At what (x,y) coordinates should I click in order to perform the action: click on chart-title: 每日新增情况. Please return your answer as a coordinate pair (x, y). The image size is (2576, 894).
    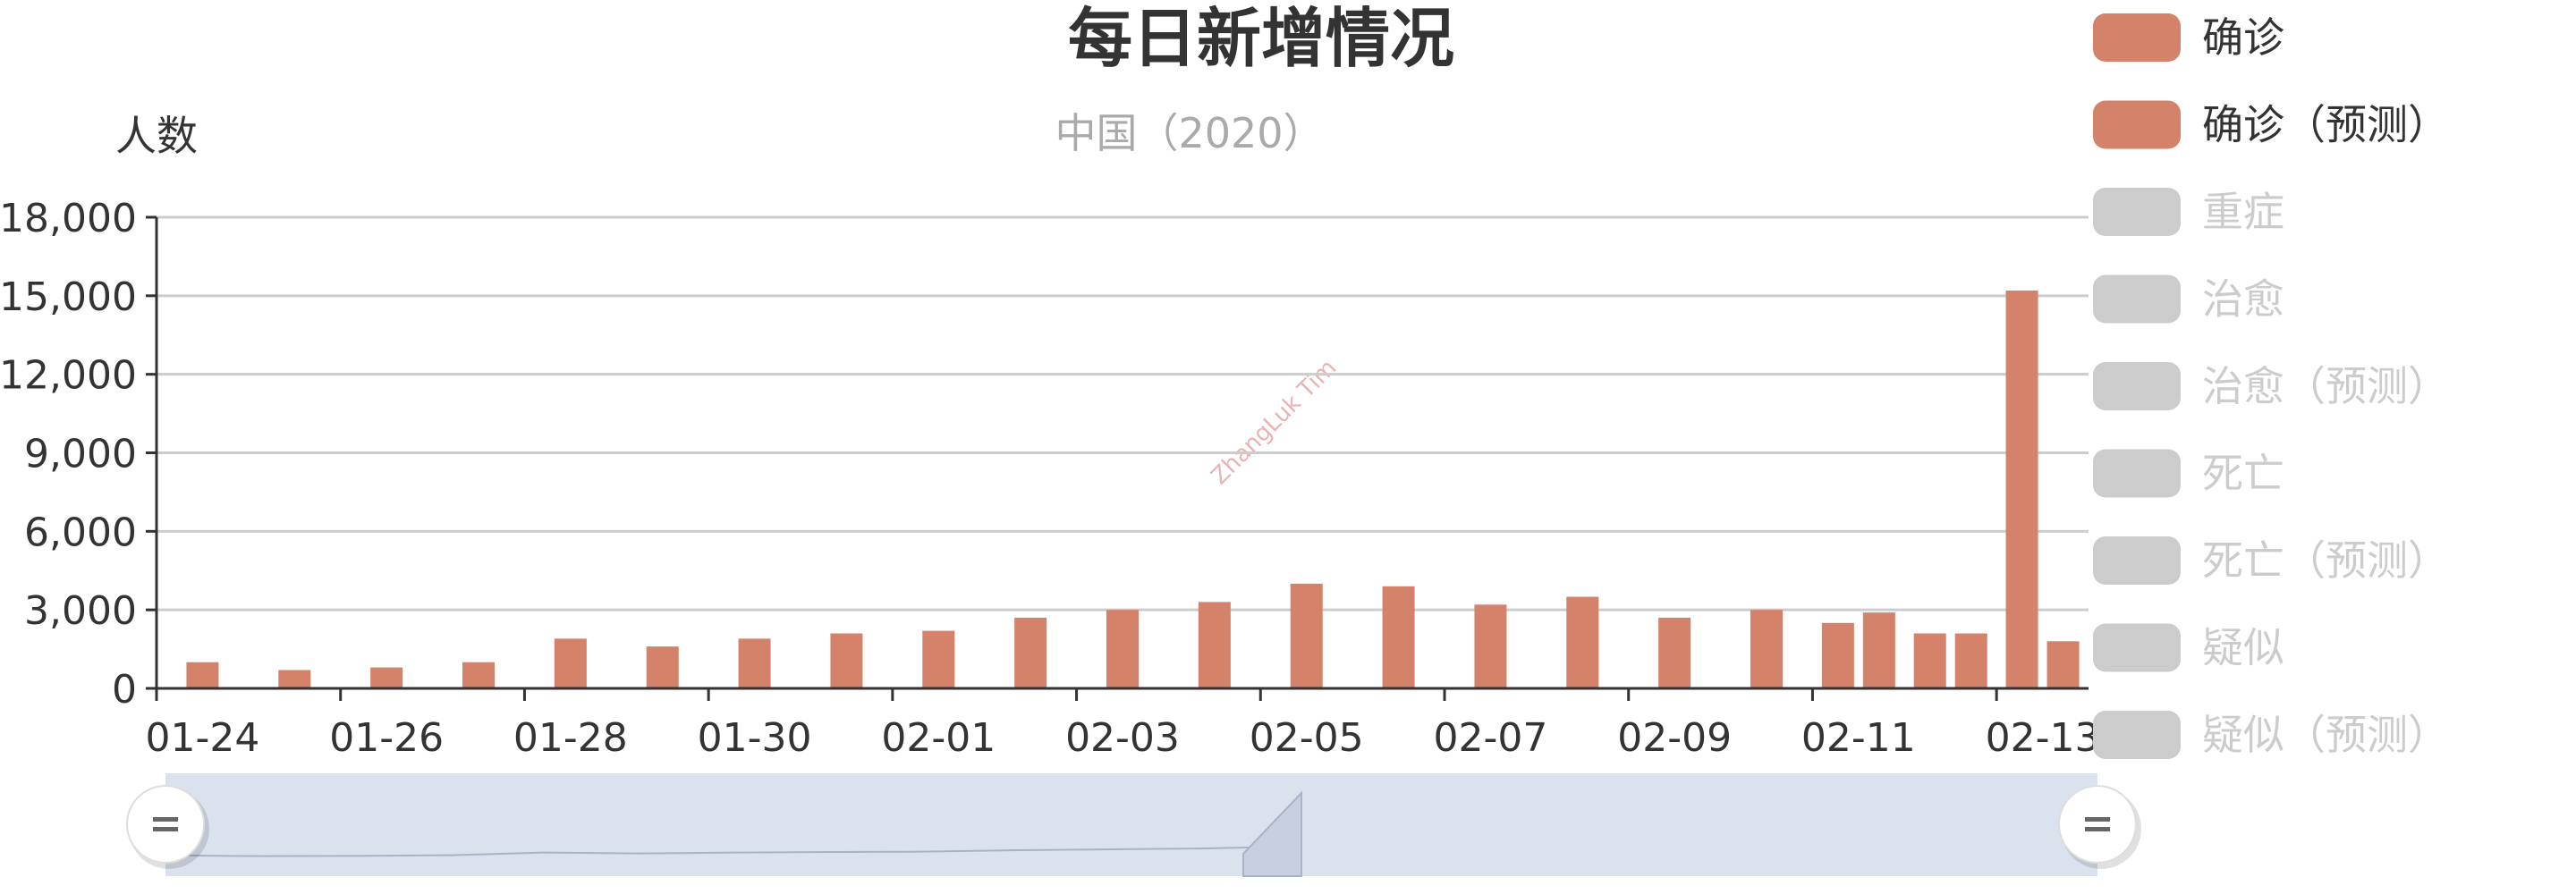
    Looking at the image, I should click on (1261, 38).